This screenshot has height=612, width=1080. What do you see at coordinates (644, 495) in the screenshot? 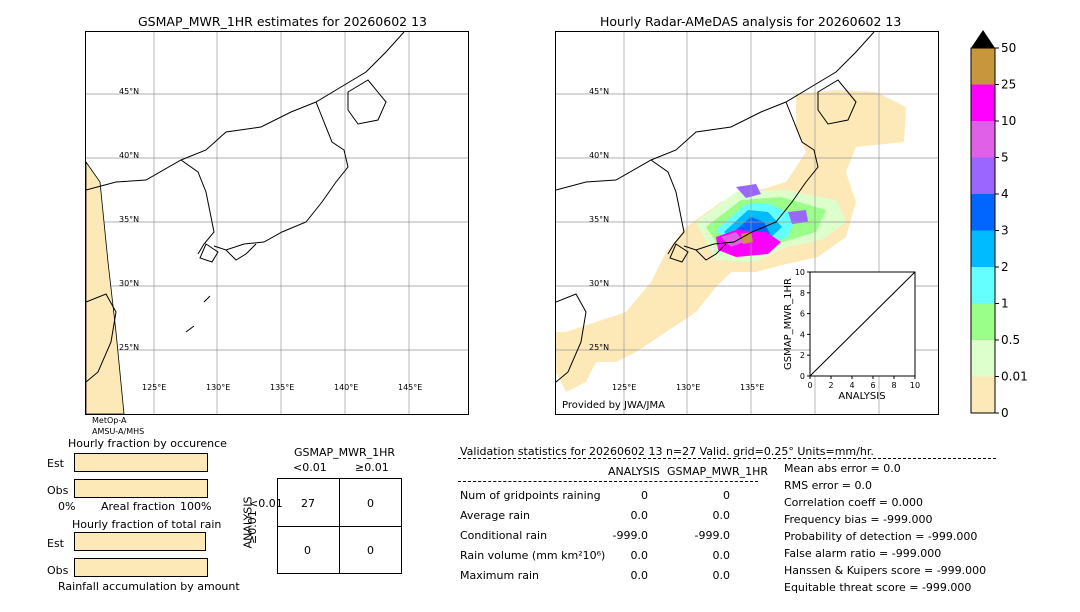
I see `stat-analysis-value: 0` at bounding box center [644, 495].